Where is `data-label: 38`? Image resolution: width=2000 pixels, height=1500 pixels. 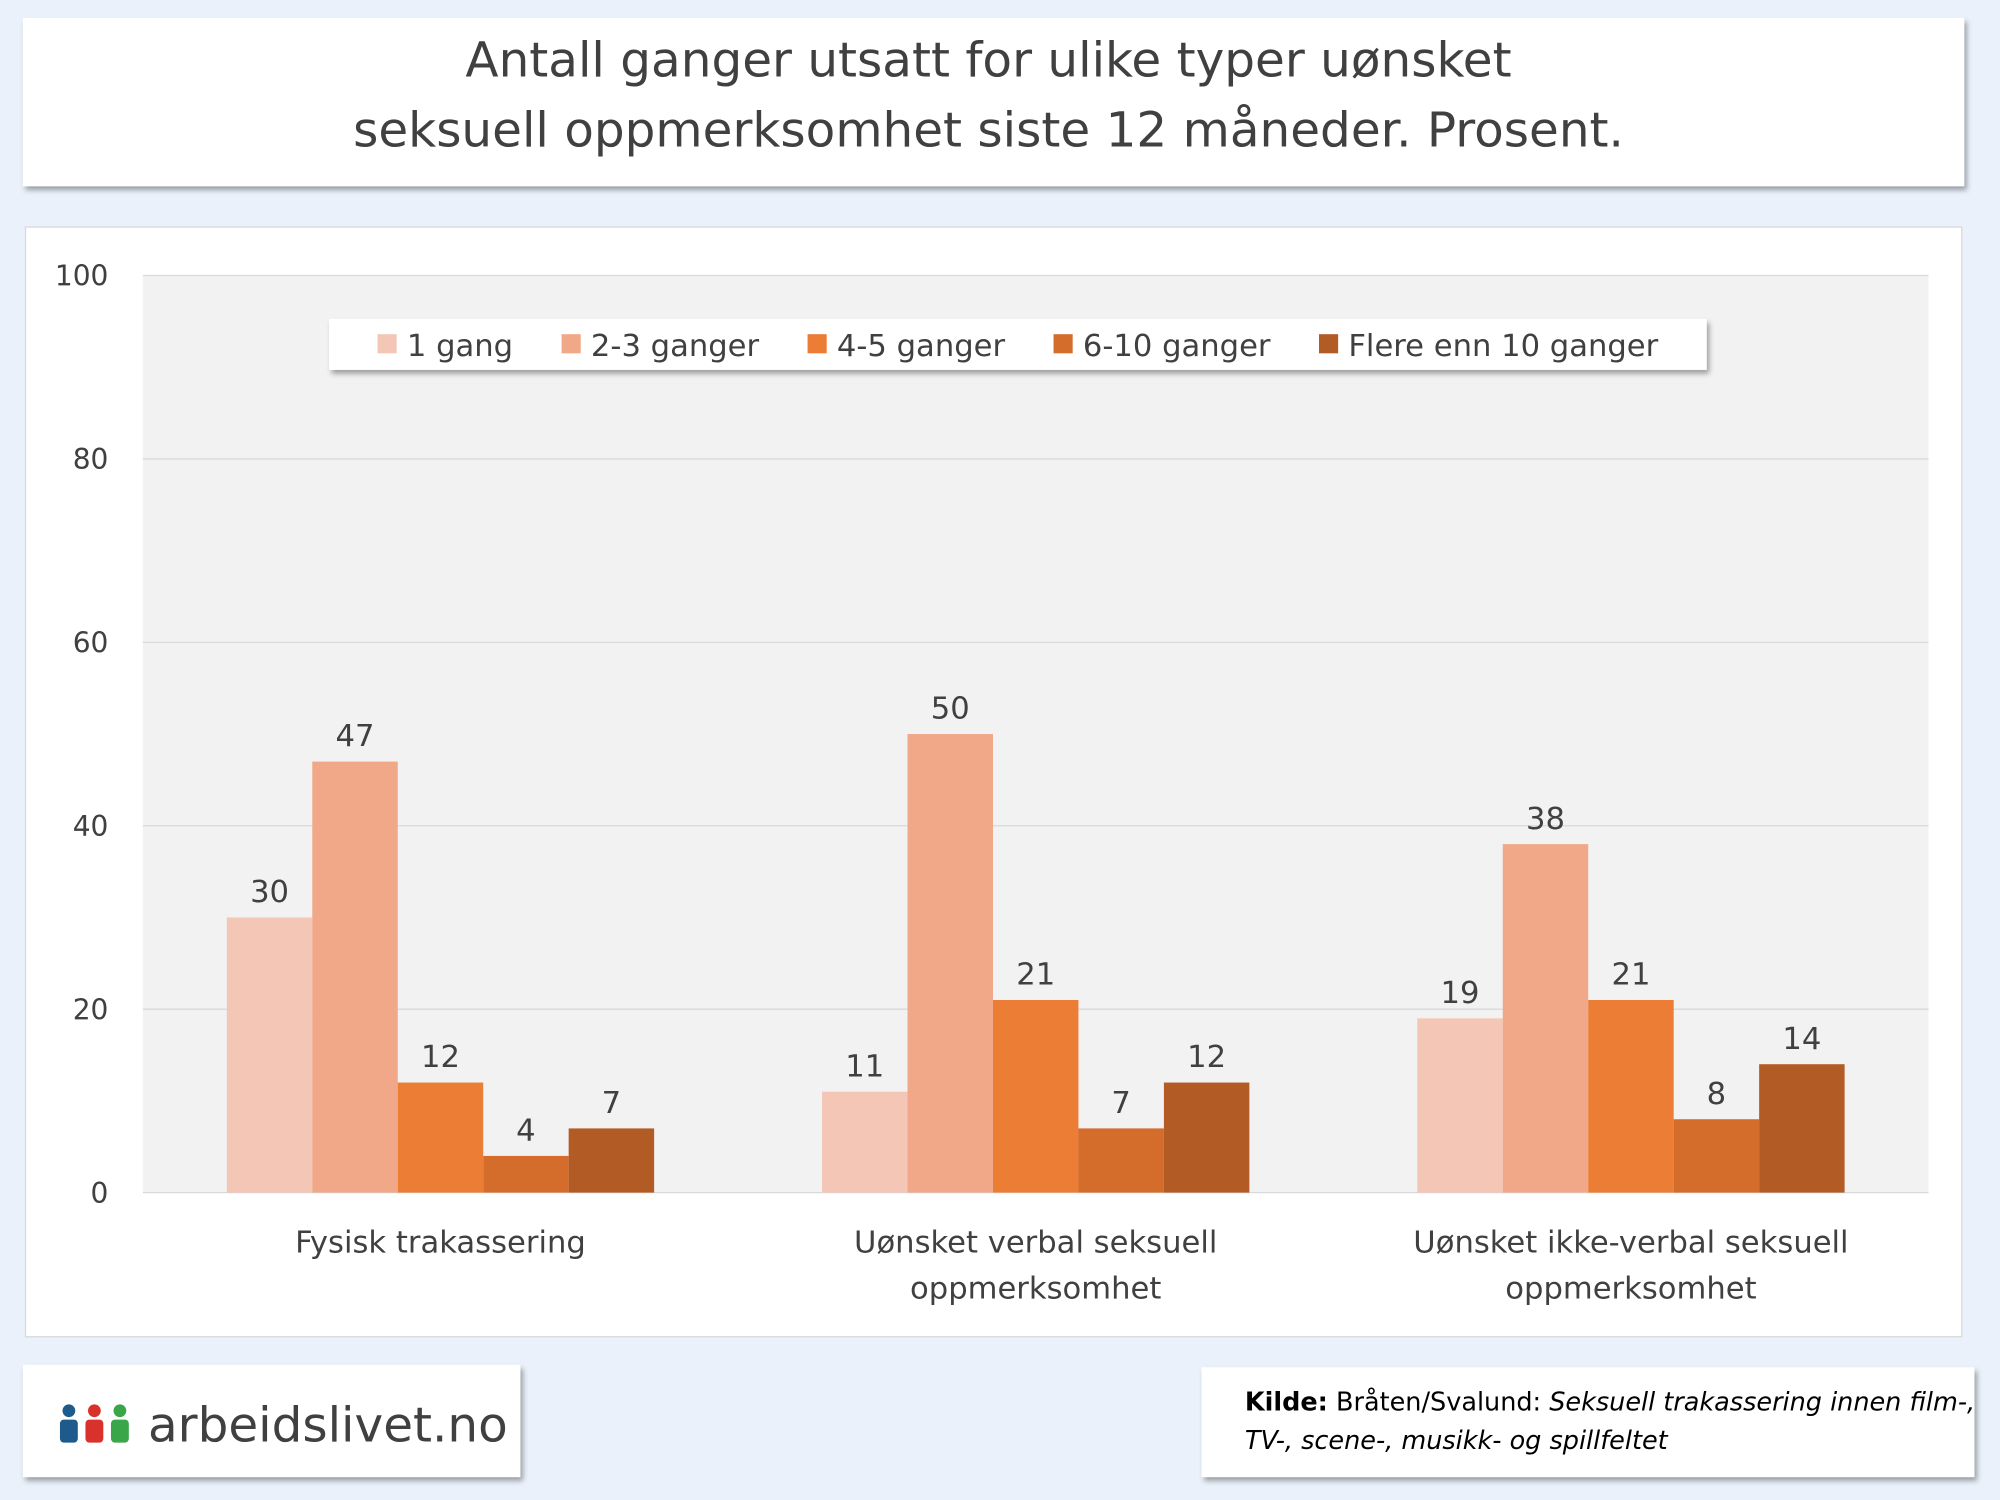
data-label: 38 is located at coordinates (1545, 819).